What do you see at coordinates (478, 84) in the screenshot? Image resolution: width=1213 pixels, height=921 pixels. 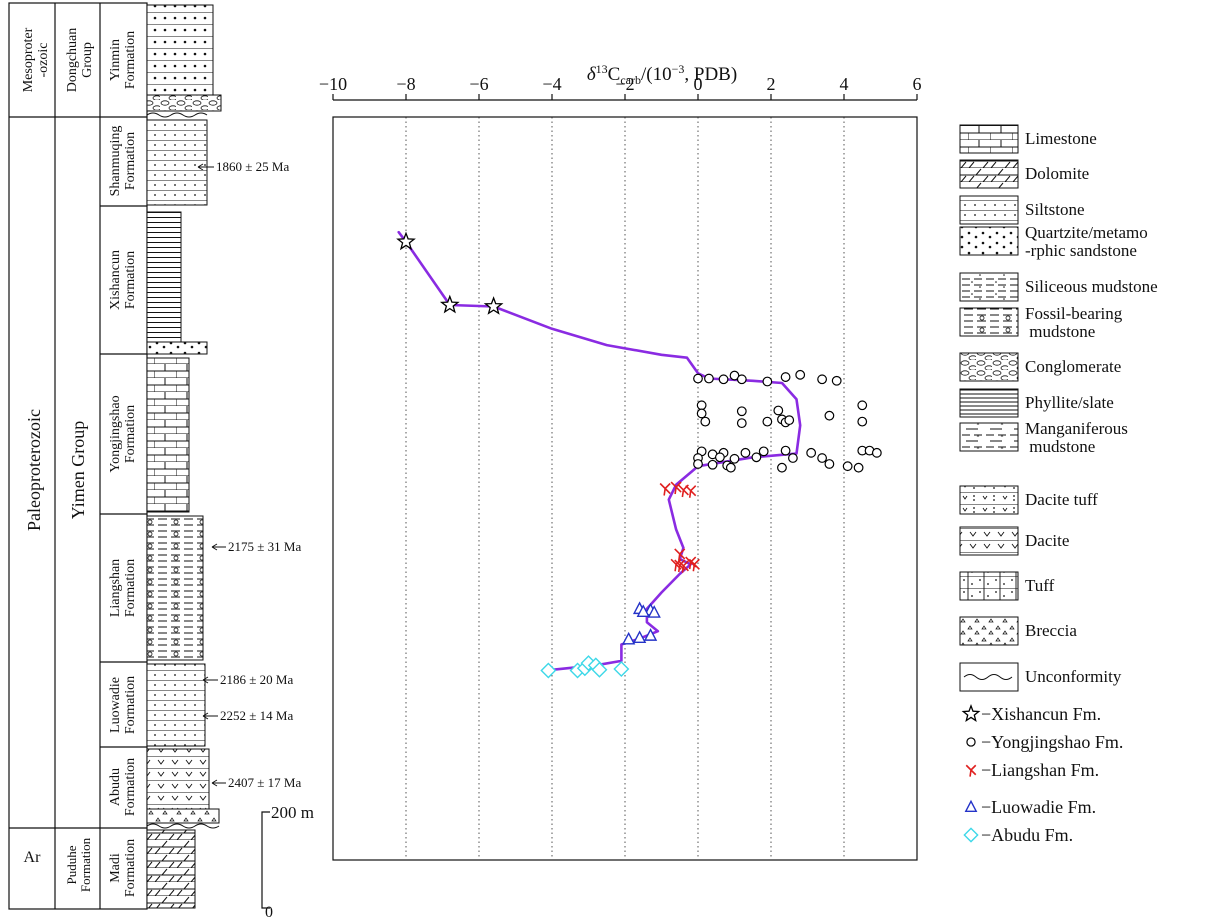 I see `x-tick-label: −6` at bounding box center [478, 84].